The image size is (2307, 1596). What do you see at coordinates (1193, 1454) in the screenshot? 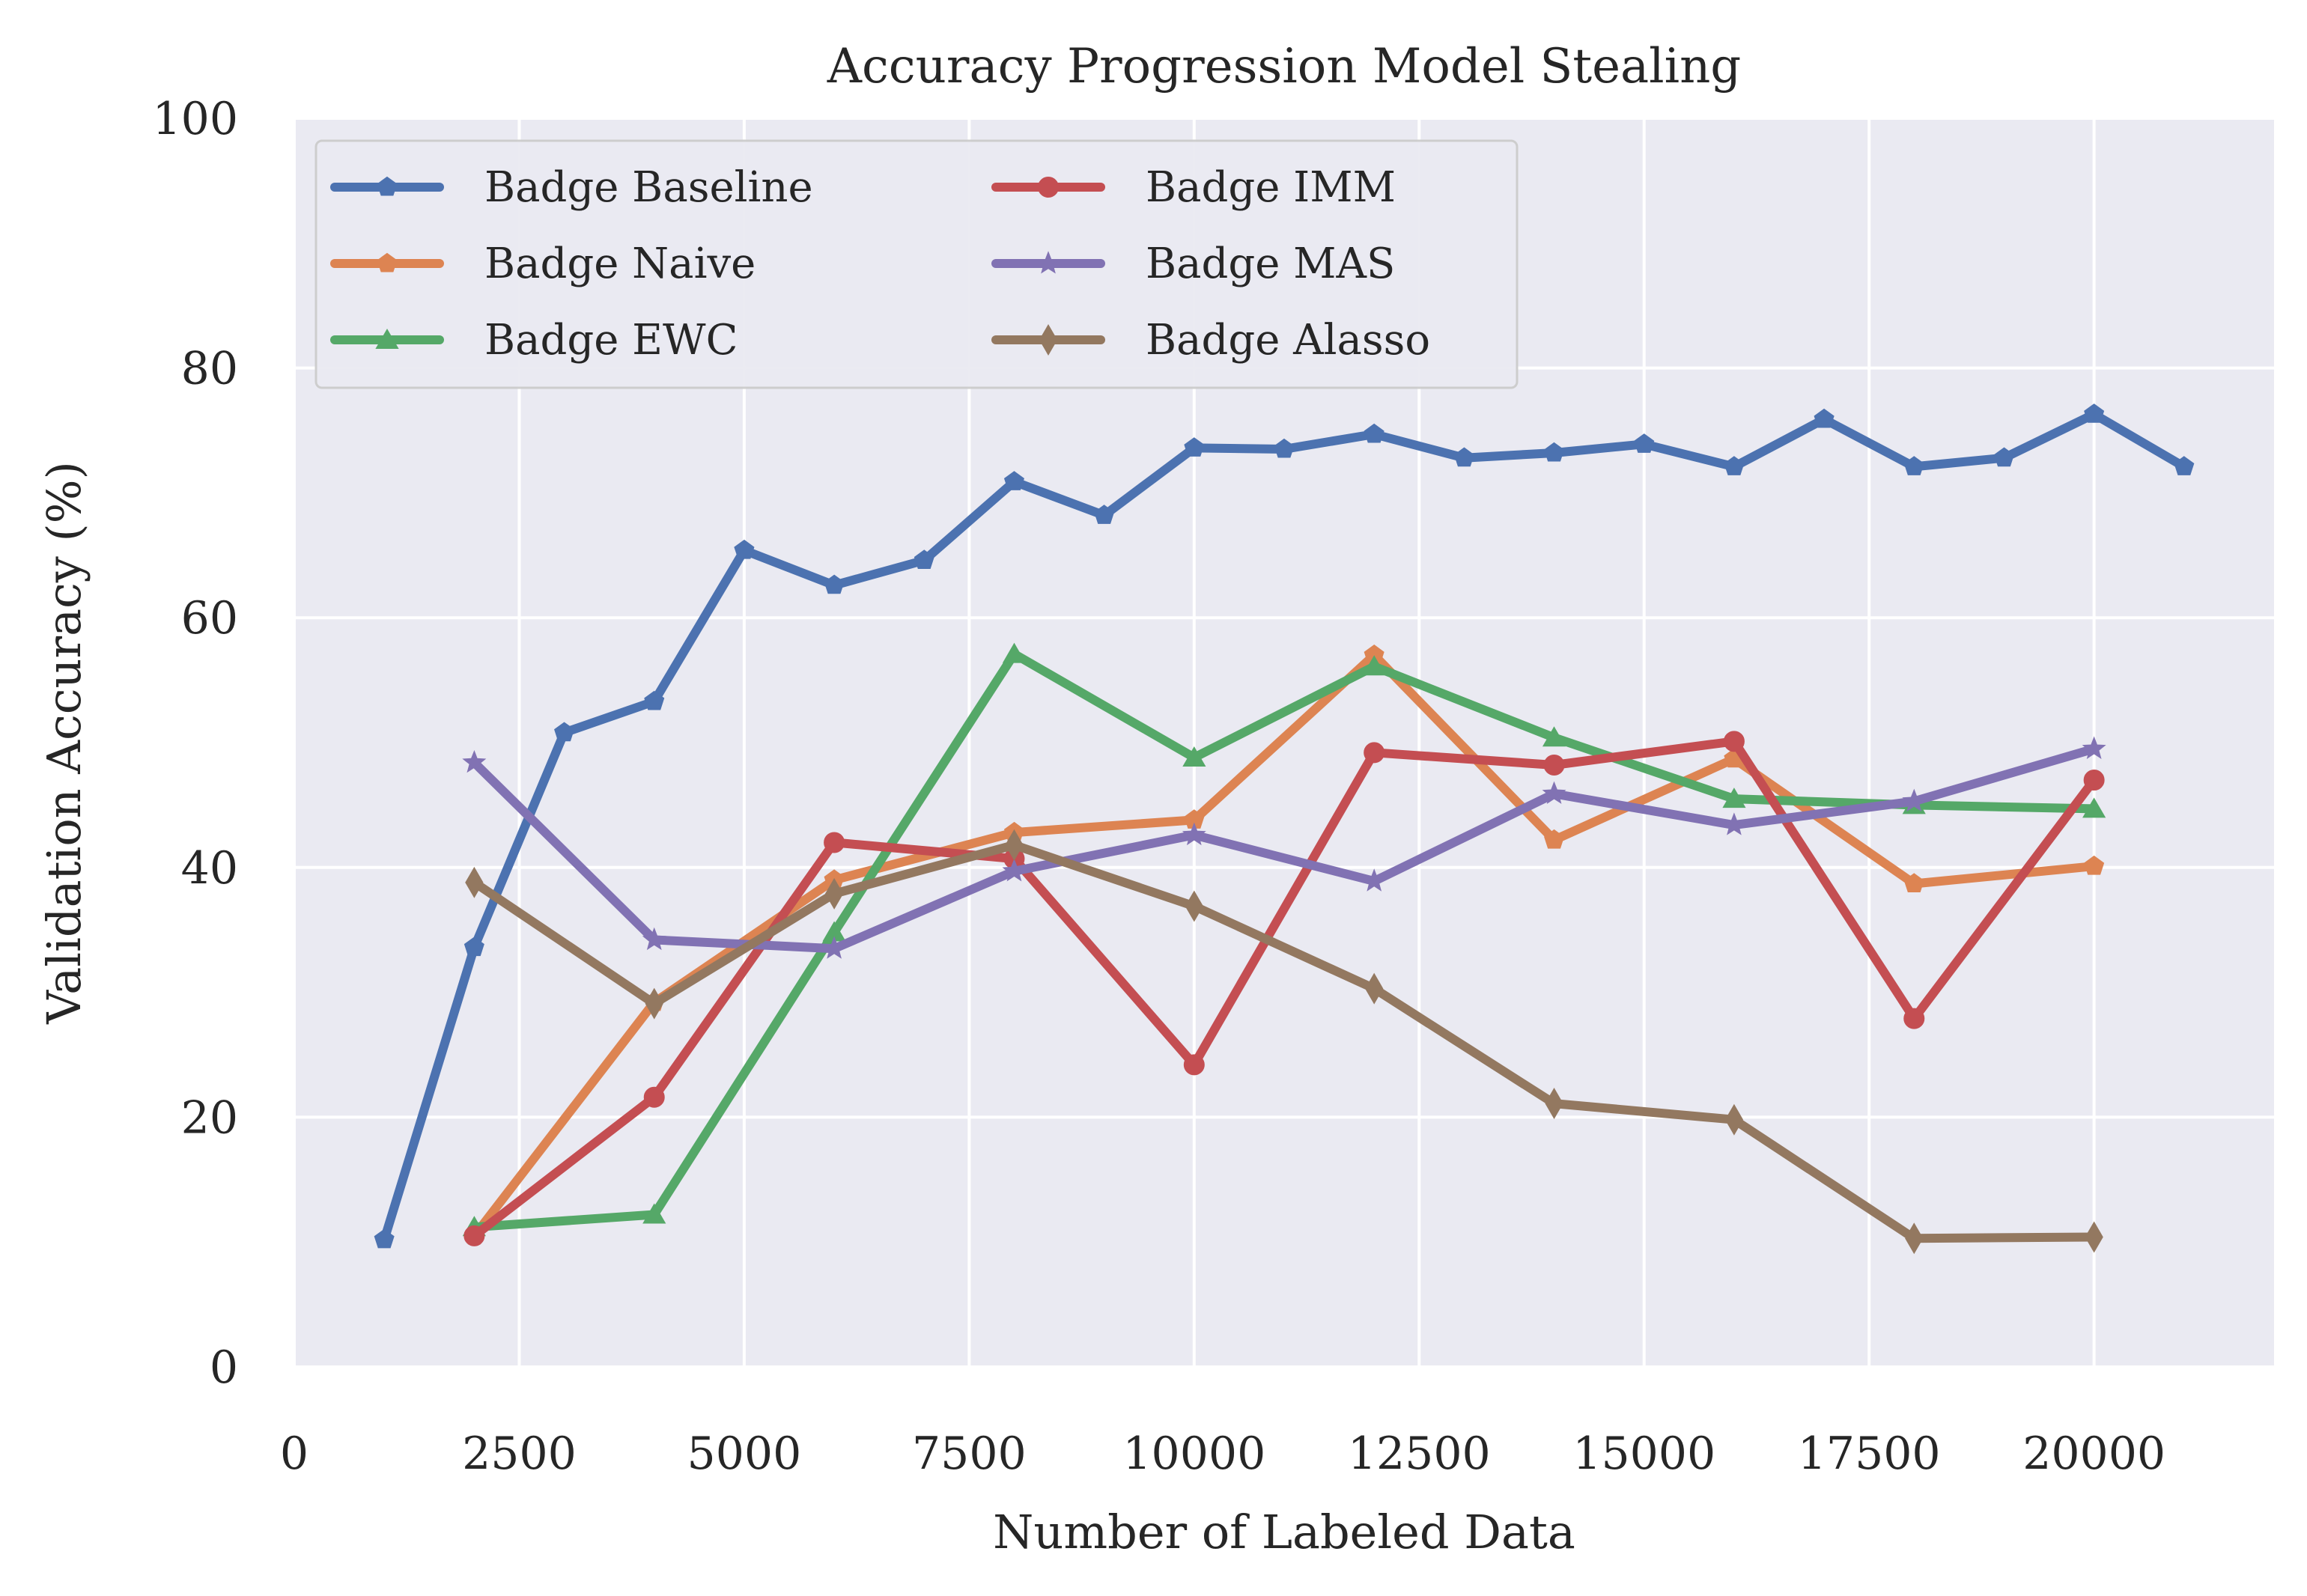
I see `x-tick-label: 10000` at bounding box center [1193, 1454].